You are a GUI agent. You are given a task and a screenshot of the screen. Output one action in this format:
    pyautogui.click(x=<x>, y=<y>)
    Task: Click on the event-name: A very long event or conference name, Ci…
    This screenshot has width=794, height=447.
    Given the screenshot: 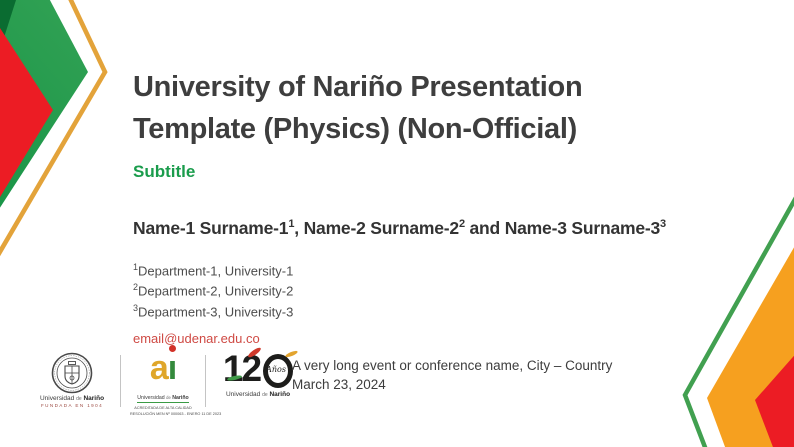 What is the action you would take?
    pyautogui.click(x=452, y=365)
    